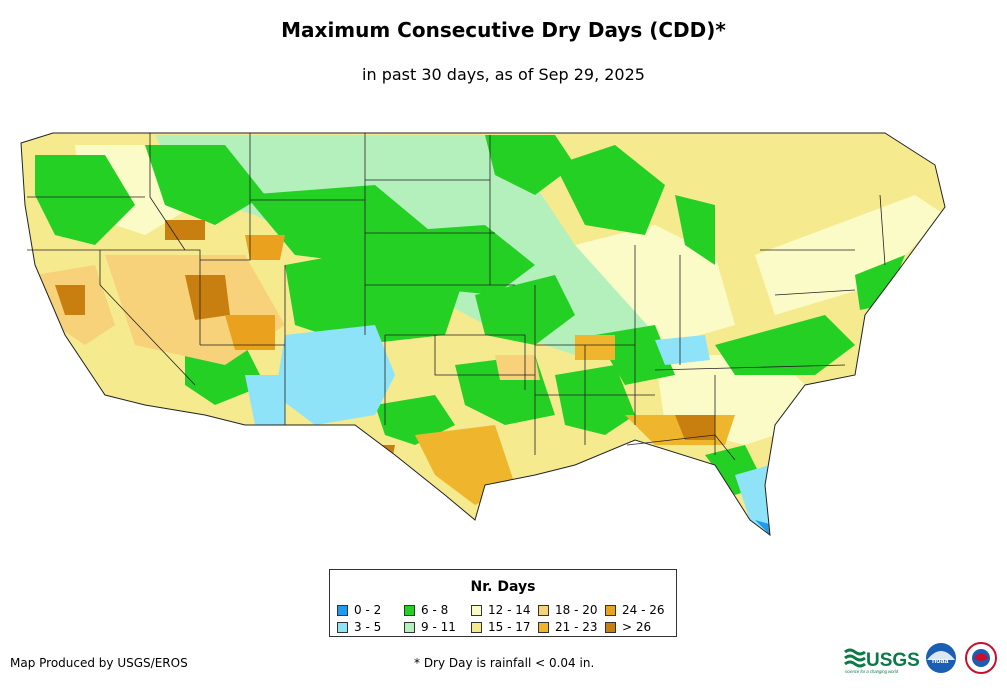  I want to click on noaa-logo: noaa, so click(941, 658).